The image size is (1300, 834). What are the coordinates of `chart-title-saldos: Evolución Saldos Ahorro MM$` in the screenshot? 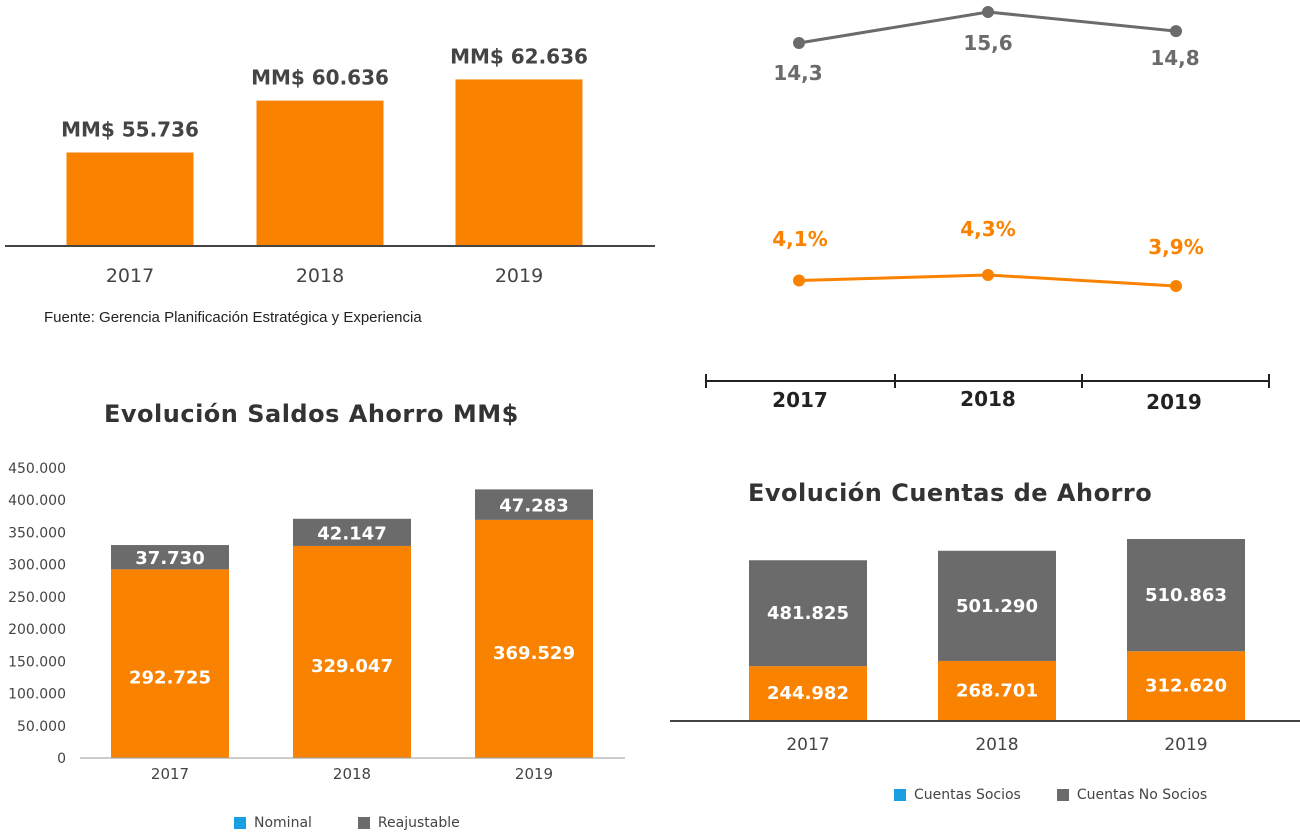 It's located at (311, 414).